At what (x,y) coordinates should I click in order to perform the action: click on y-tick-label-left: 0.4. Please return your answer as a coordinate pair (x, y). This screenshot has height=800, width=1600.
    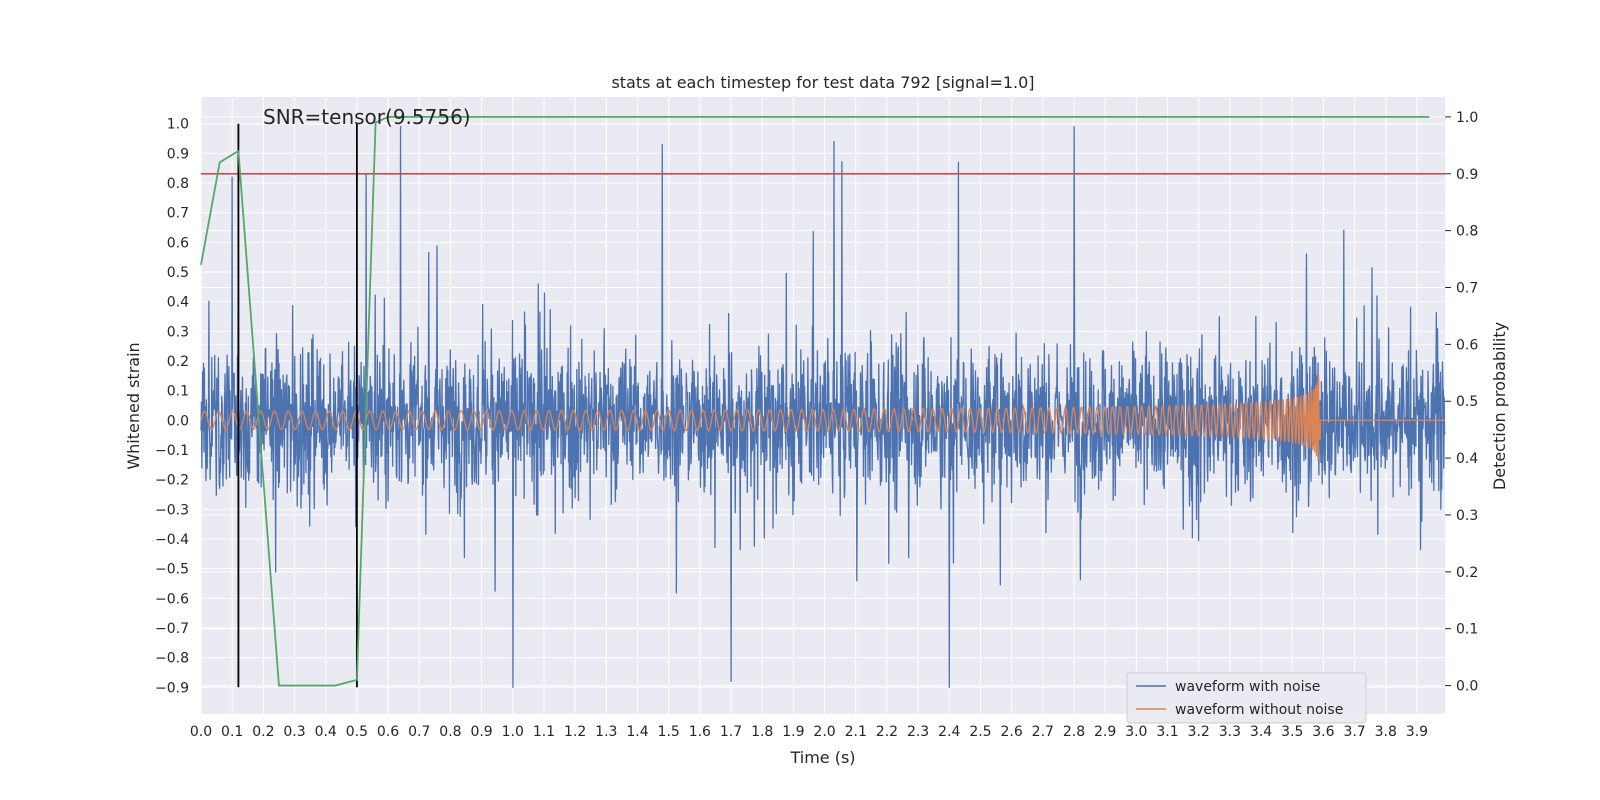
    Looking at the image, I should click on (178, 303).